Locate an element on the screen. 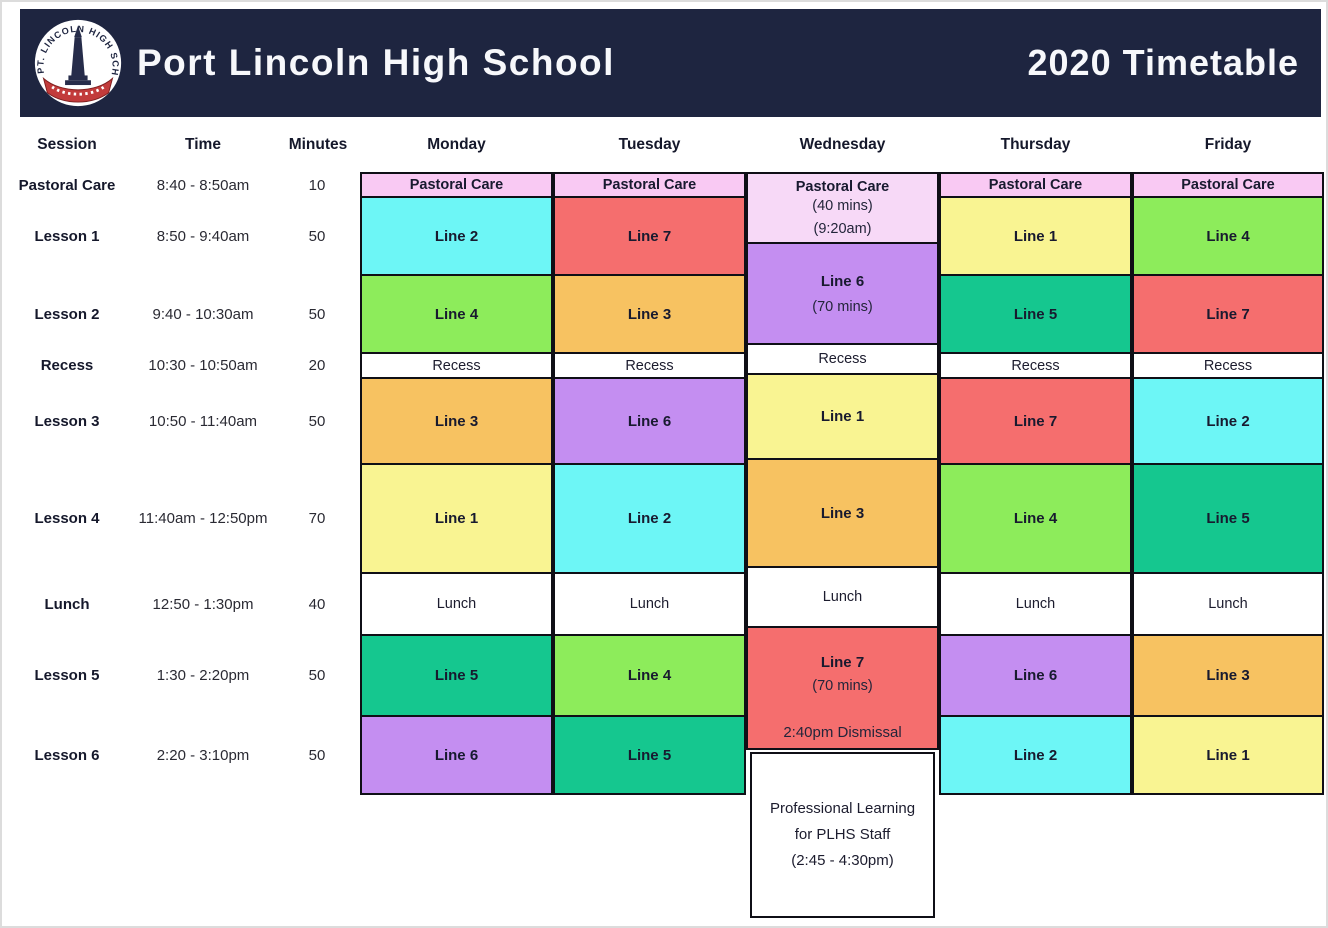  session-label: Lunch is located at coordinates (67, 604).